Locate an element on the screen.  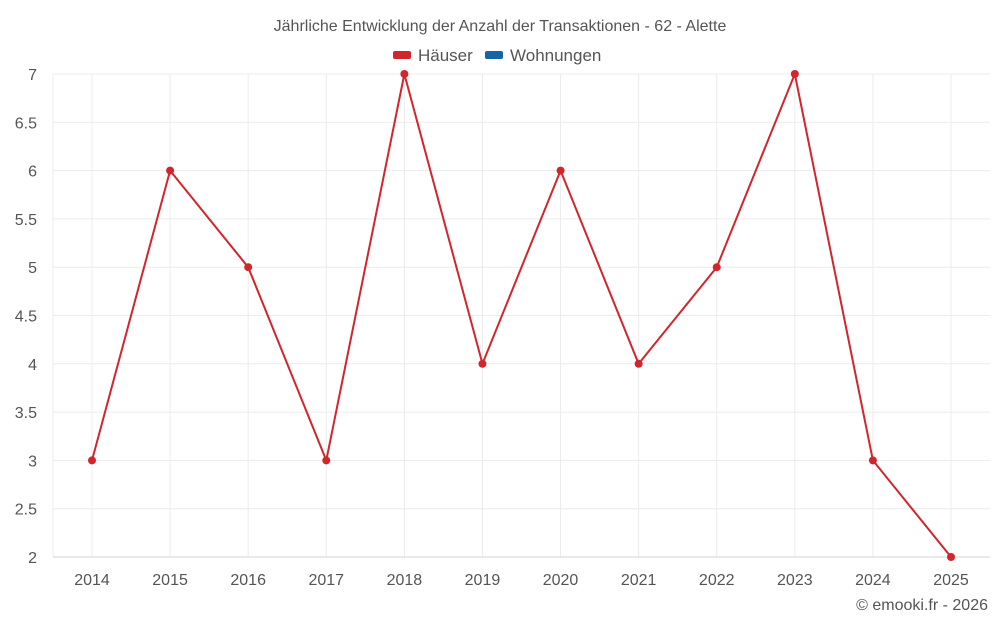
y-tick-label: 4.5 is located at coordinates (26, 317).